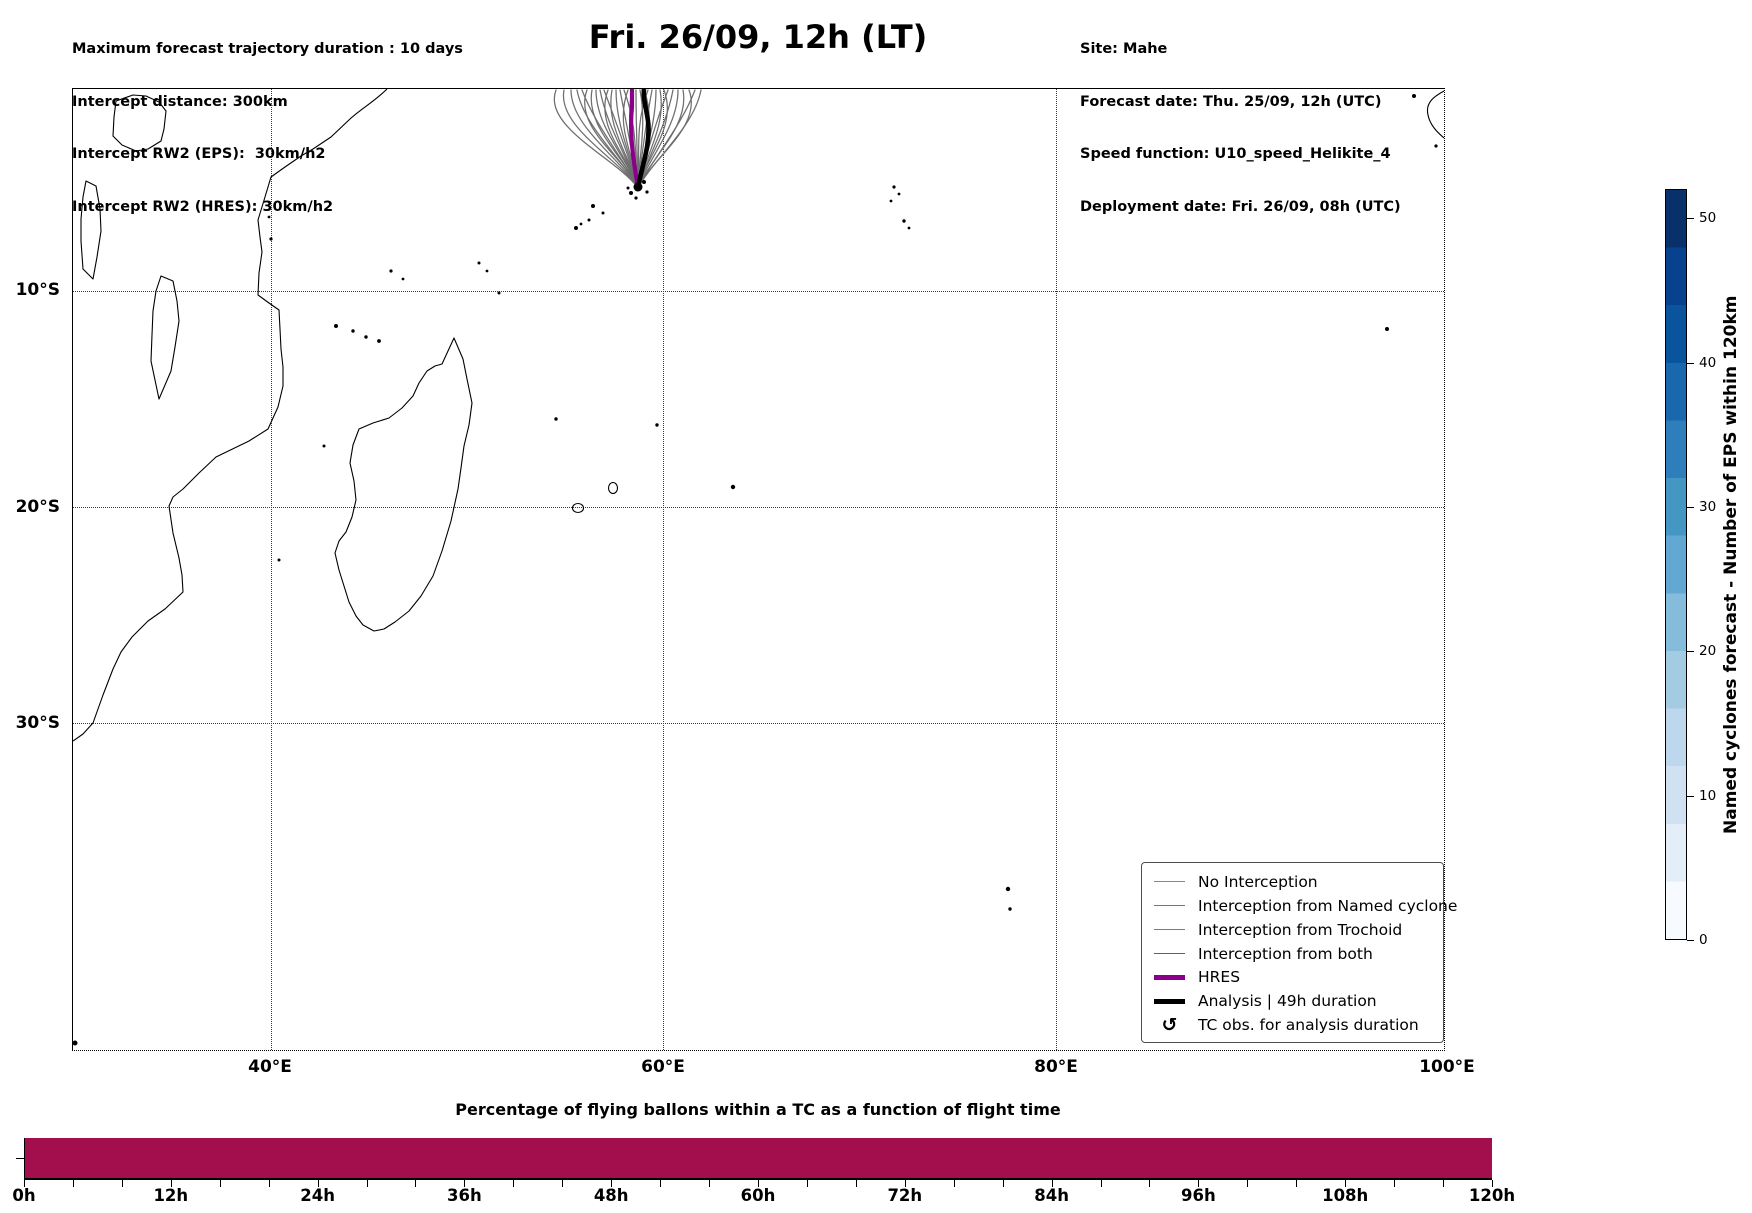 The height and width of the screenshot is (1213, 1752). What do you see at coordinates (1708, 651) in the screenshot?
I see `colorbar-tick-20: 20` at bounding box center [1708, 651].